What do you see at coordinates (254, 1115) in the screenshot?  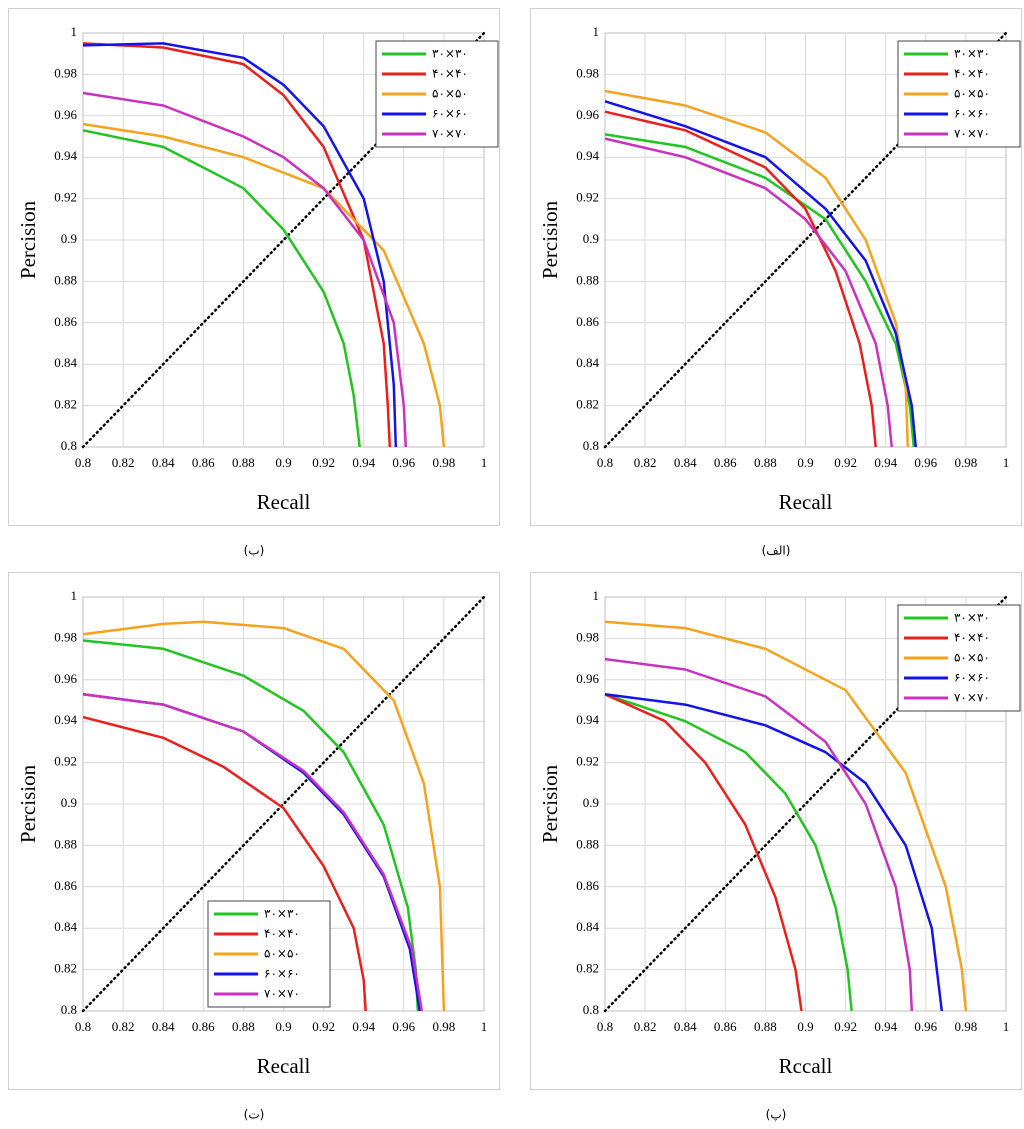 I see `caption: (ت)` at bounding box center [254, 1115].